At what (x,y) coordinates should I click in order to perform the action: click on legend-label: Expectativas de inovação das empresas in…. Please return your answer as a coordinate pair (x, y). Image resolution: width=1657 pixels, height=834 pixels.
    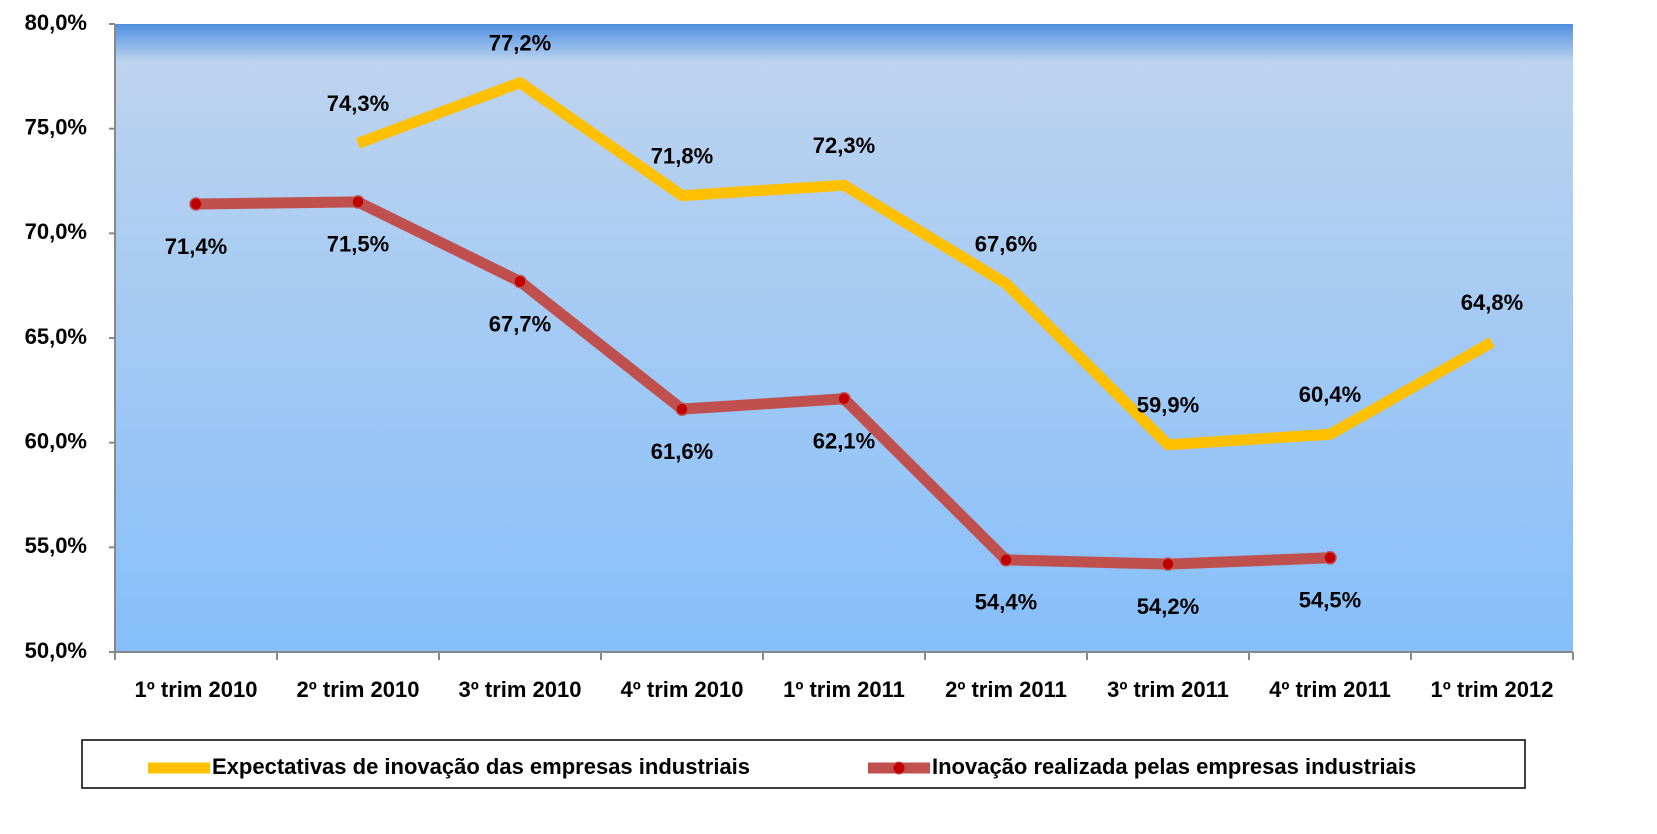
    Looking at the image, I should click on (481, 766).